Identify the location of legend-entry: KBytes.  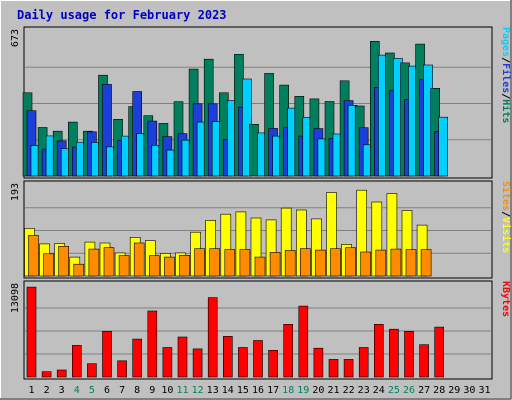
(505, 299).